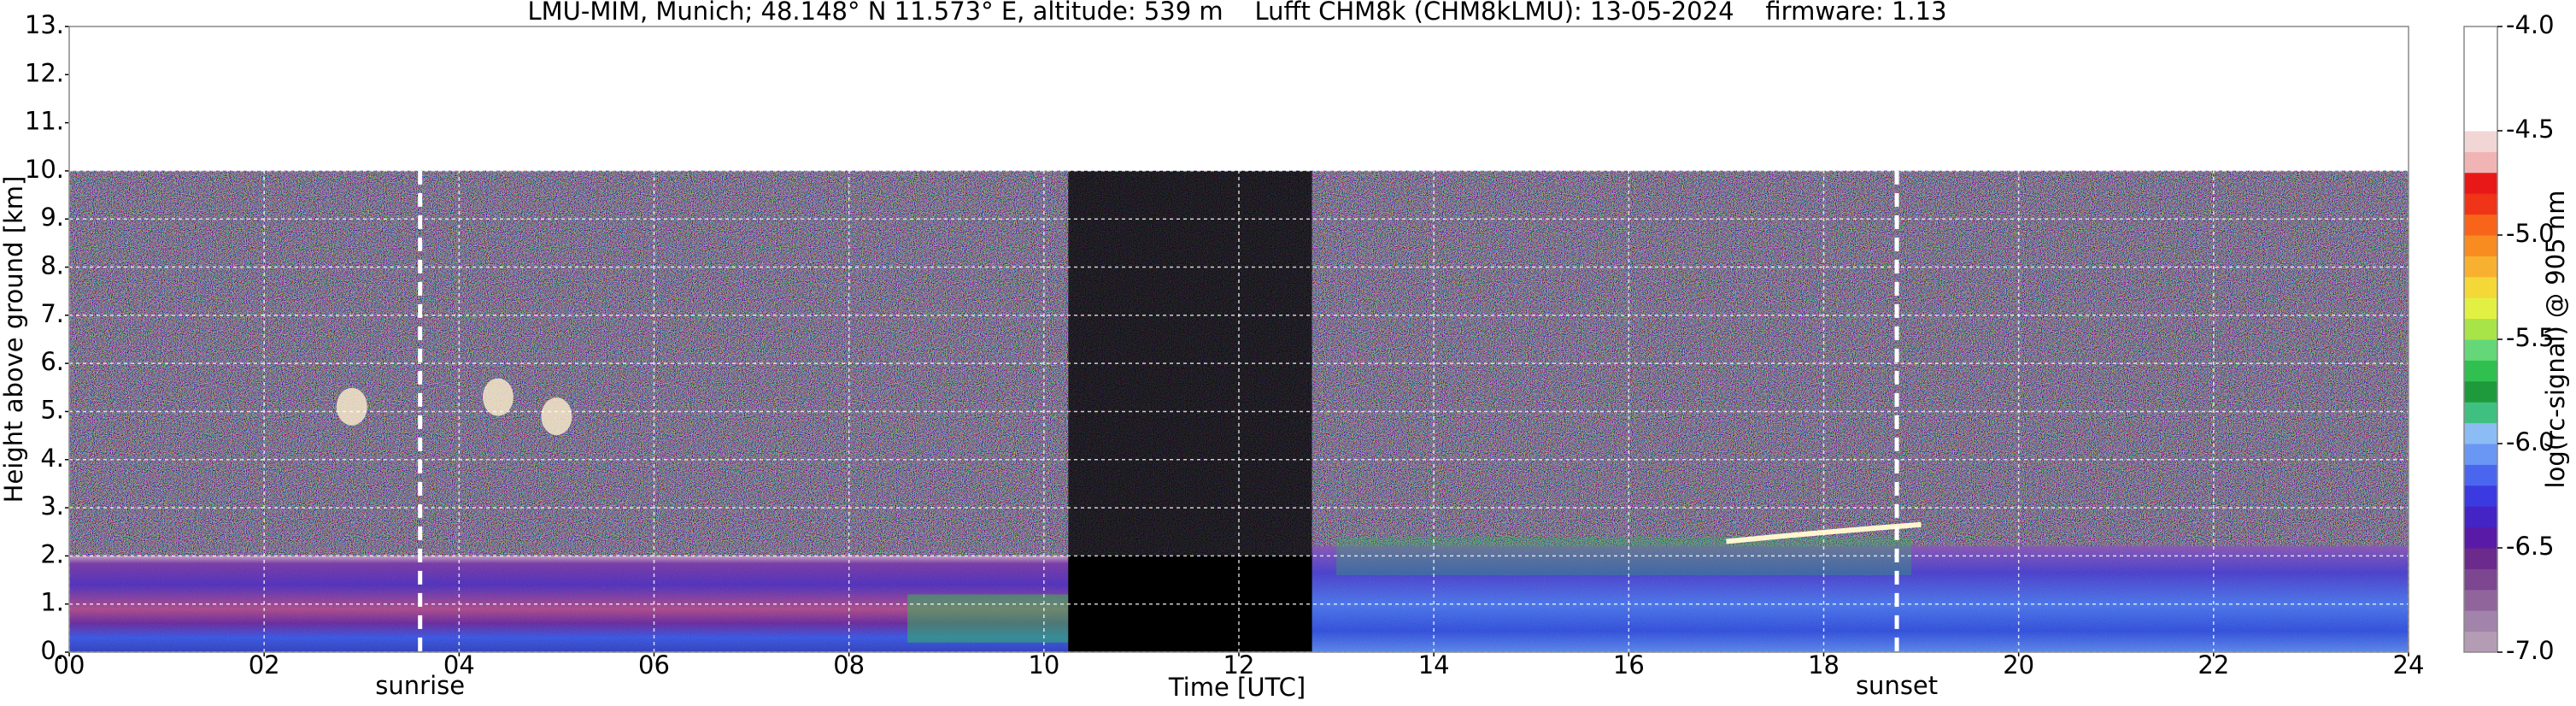 This screenshot has width=2576, height=706. I want to click on y-tick-label: 8., so click(52, 265).